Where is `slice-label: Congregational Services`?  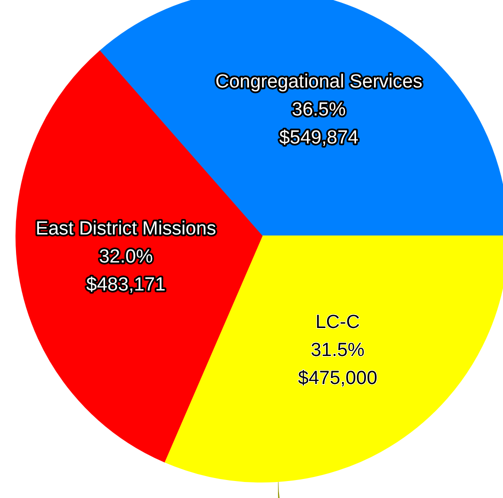 slice-label: Congregational Services is located at coordinates (318, 82).